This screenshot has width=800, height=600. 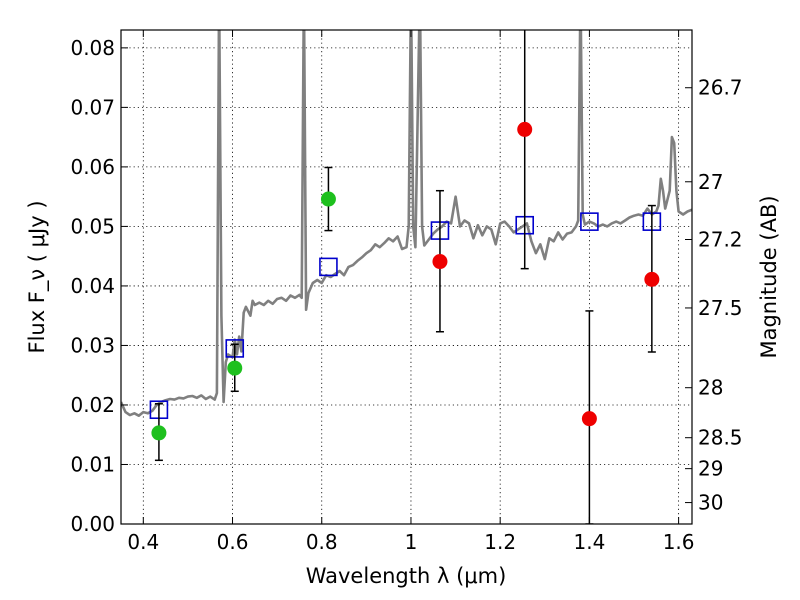 I want to click on x-axis-title: Wavelength λ (μm), so click(x=406, y=576).